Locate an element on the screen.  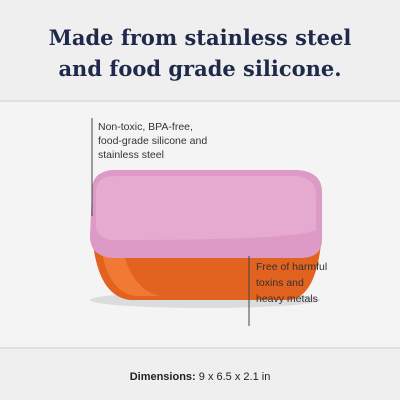
title-line: and food grade silicone. is located at coordinates (199, 68).